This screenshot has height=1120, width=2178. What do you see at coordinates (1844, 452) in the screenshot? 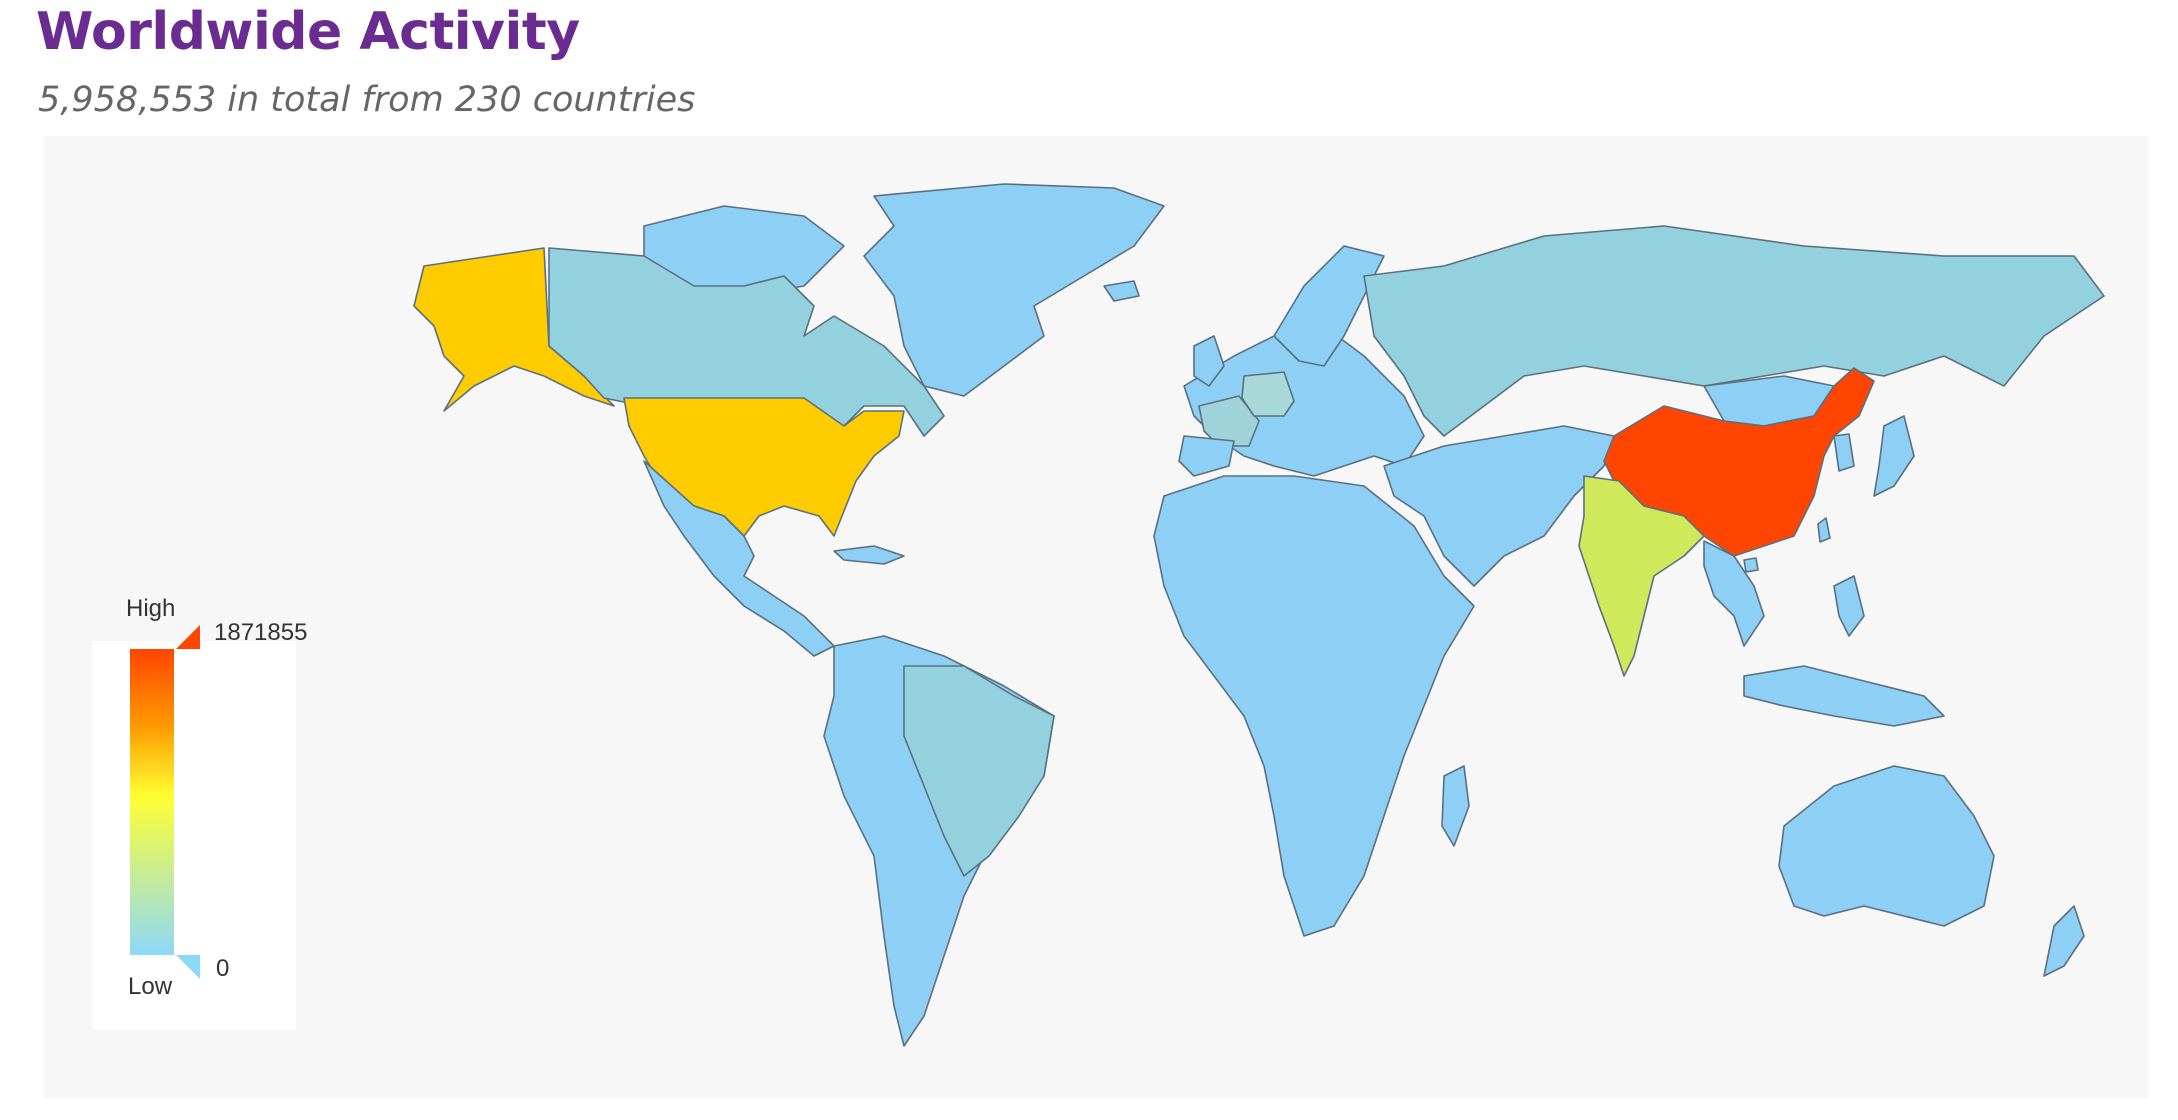
I see `korea-region` at bounding box center [1844, 452].